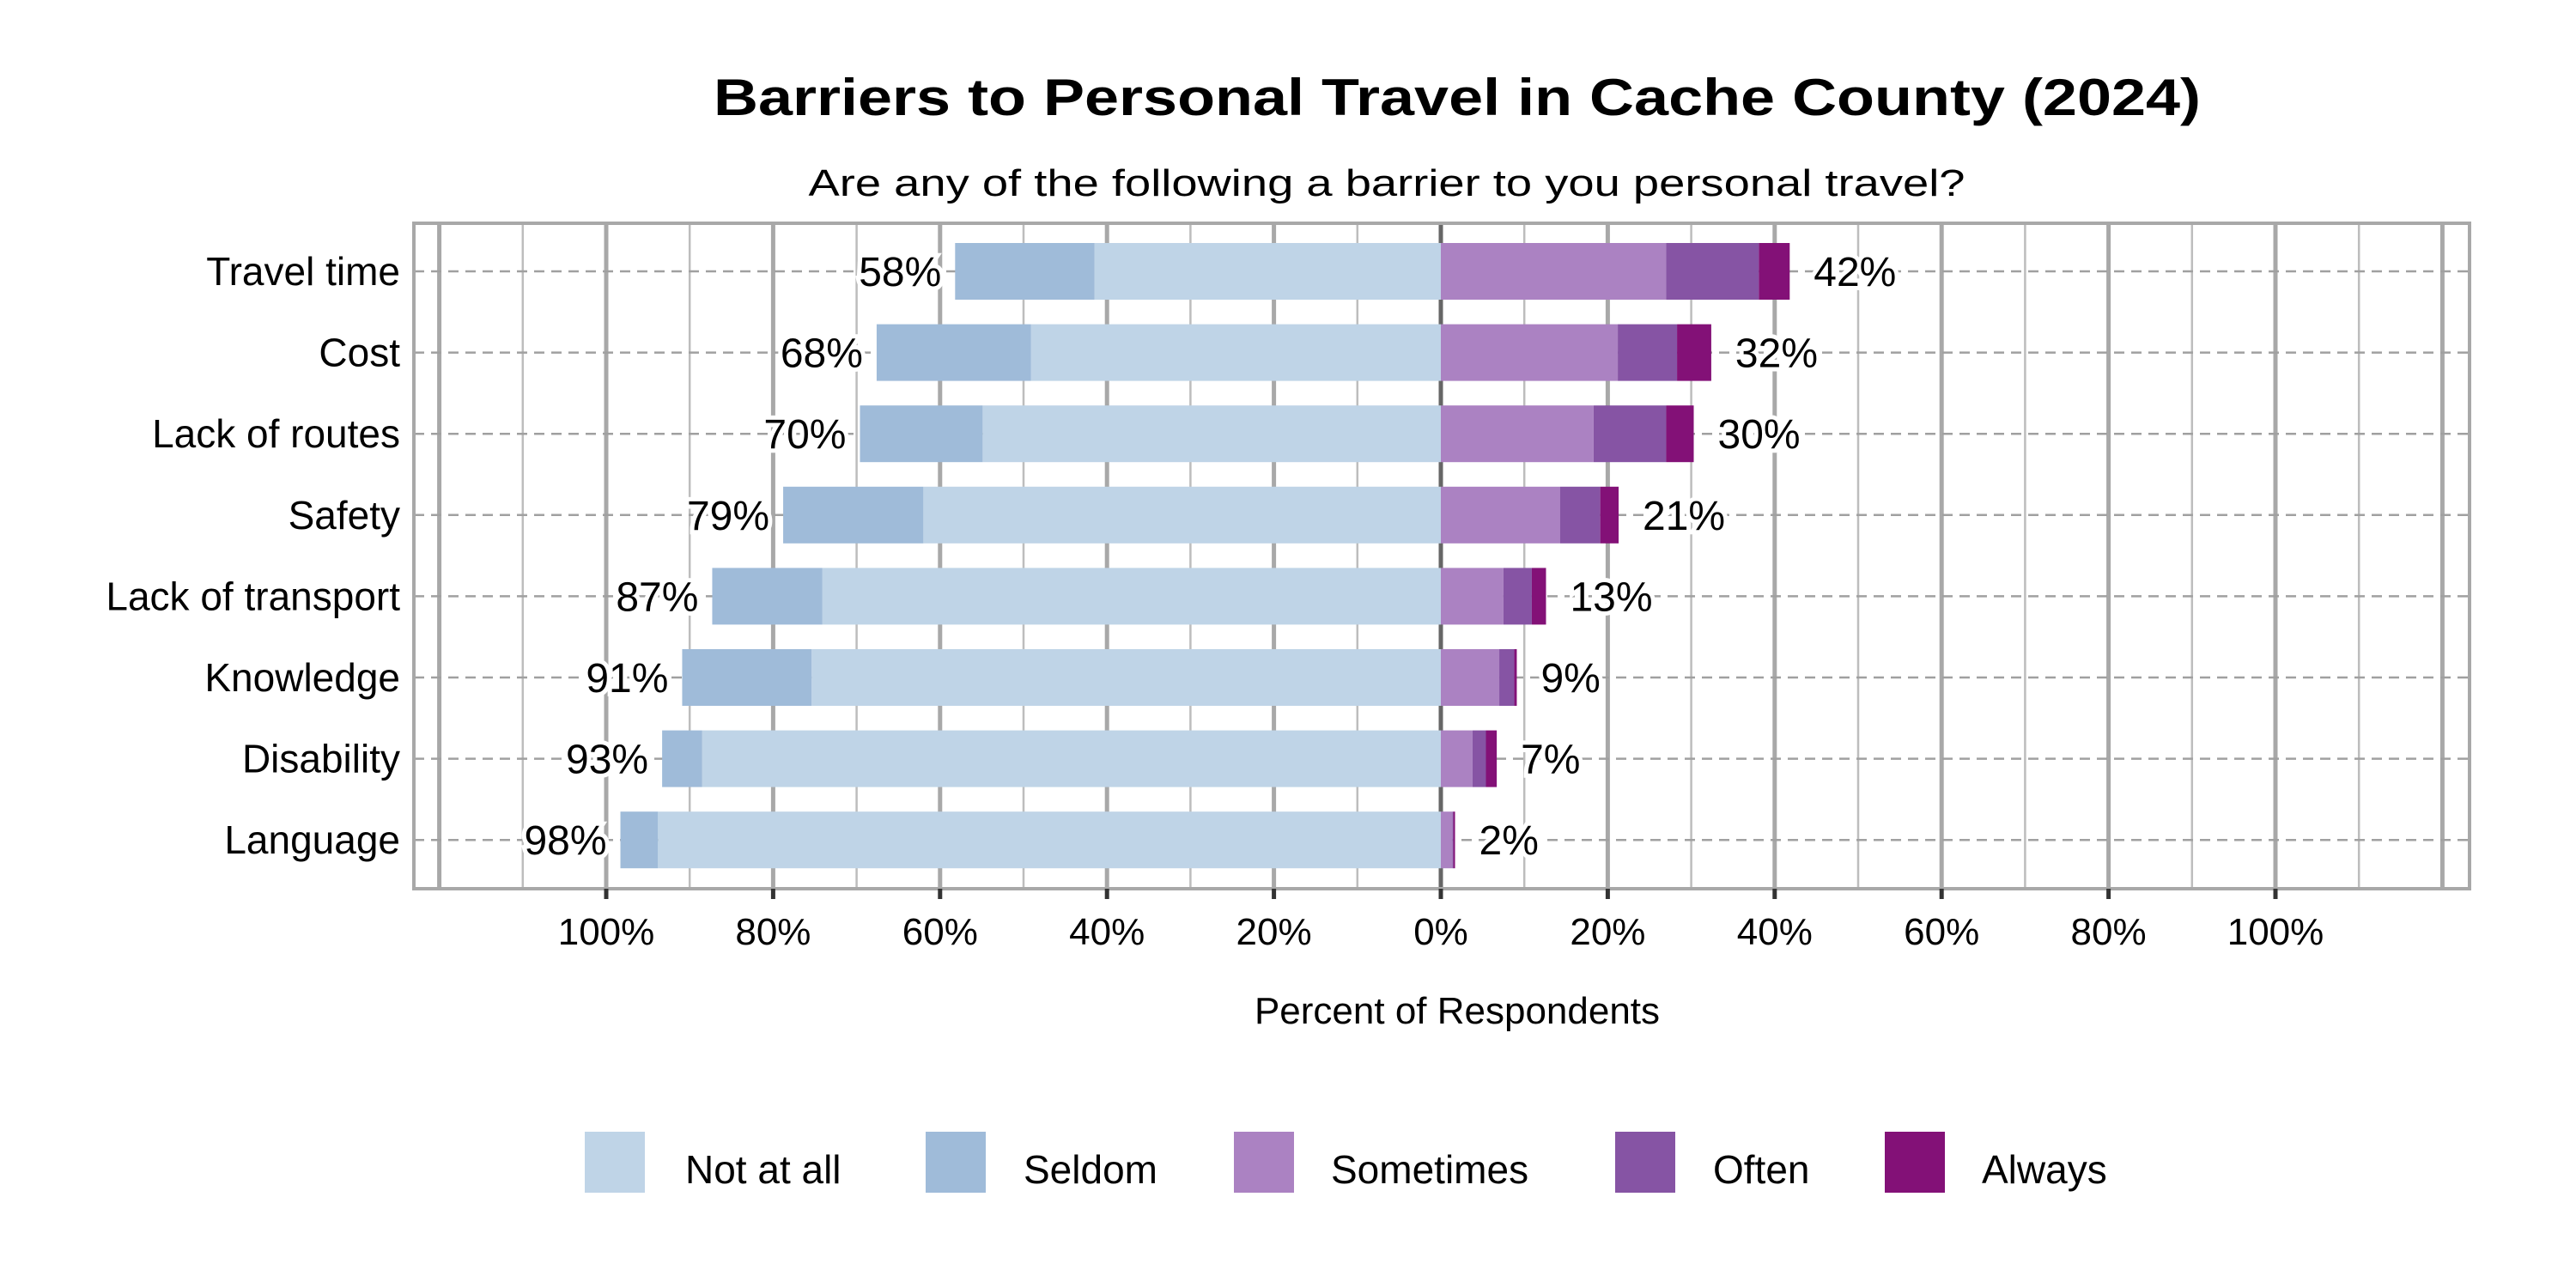 This screenshot has height=1288, width=2576. Describe the element at coordinates (1760, 435) in the screenshot. I see `positive-total-label: 30%` at that location.